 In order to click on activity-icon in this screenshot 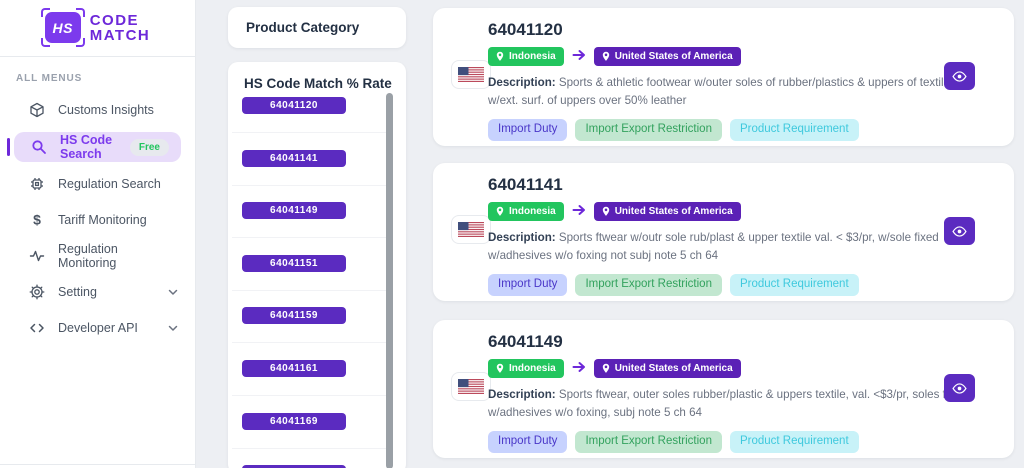, I will do `click(36, 256)`.